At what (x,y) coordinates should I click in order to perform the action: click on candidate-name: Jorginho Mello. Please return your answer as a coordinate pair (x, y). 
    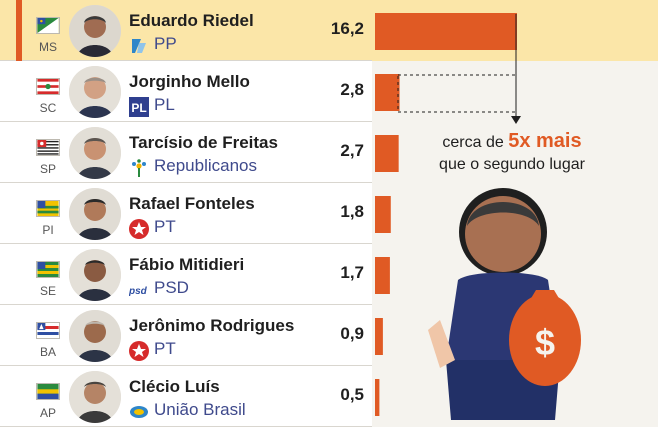
    Looking at the image, I should click on (189, 81).